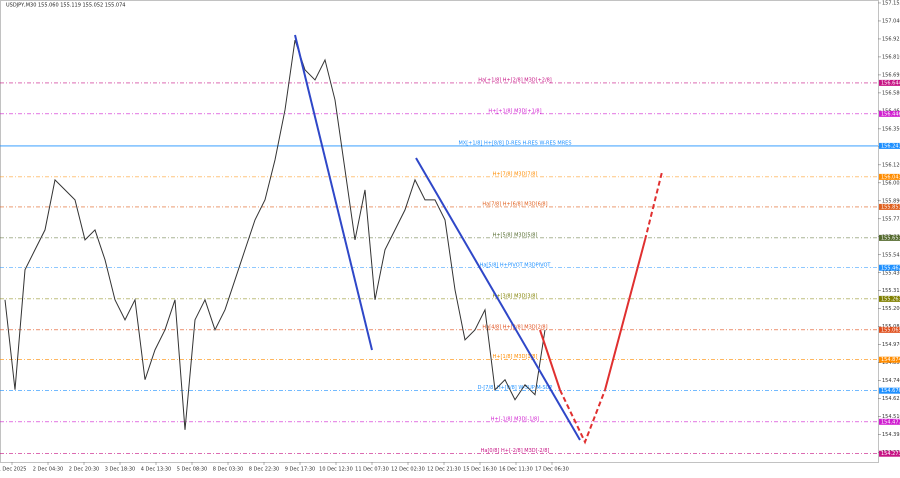 This screenshot has height=478, width=900. I want to click on y-tick-label: 154.970, so click(891, 345).